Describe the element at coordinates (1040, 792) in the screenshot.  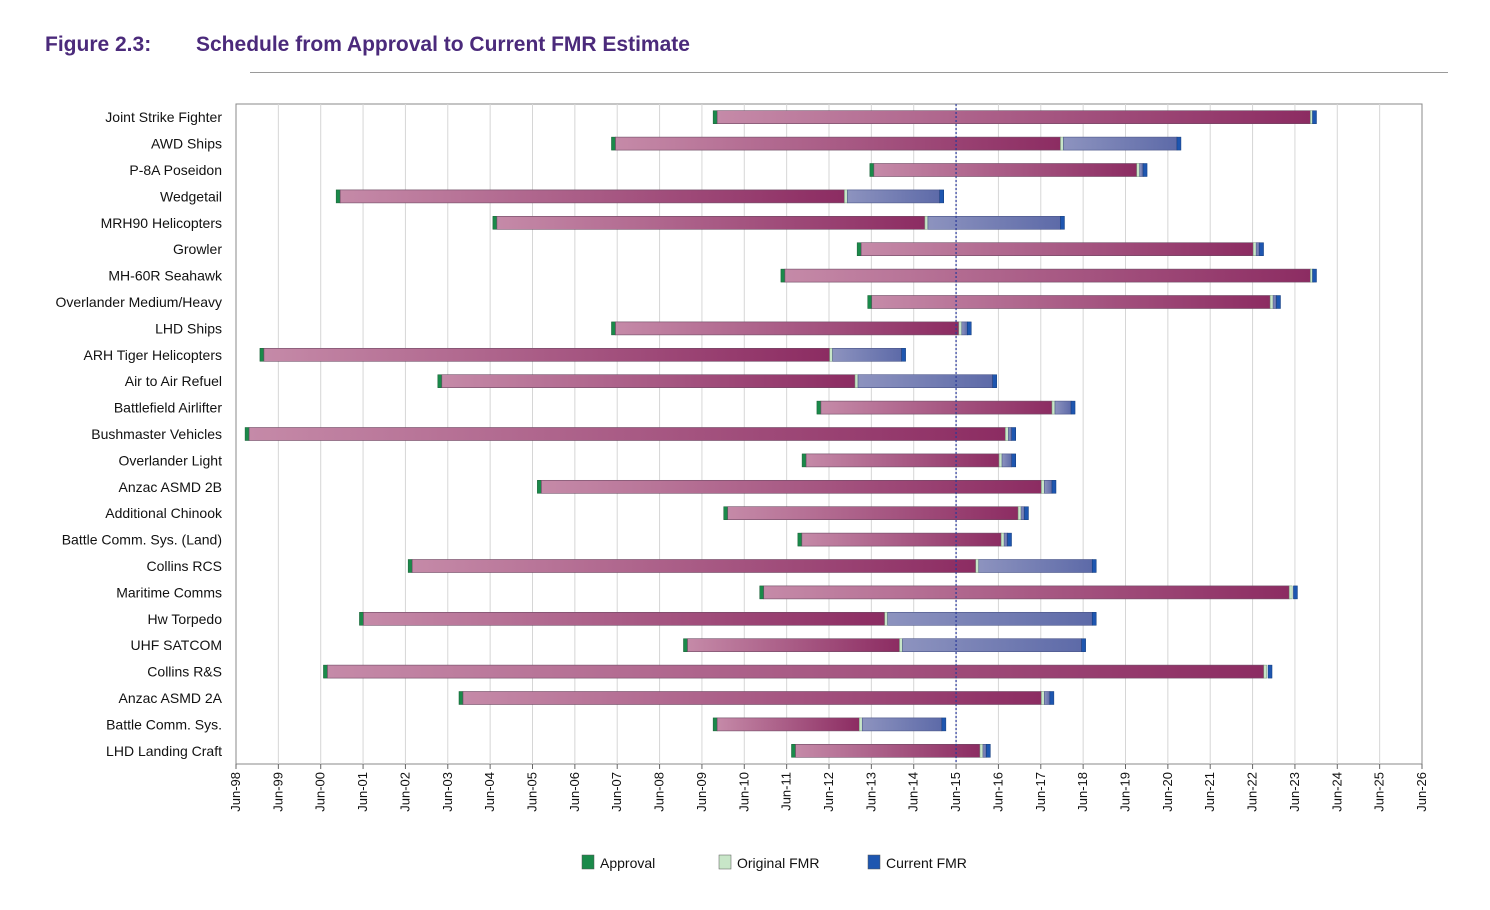
I see `x-tick-label: Jun-17` at that location.